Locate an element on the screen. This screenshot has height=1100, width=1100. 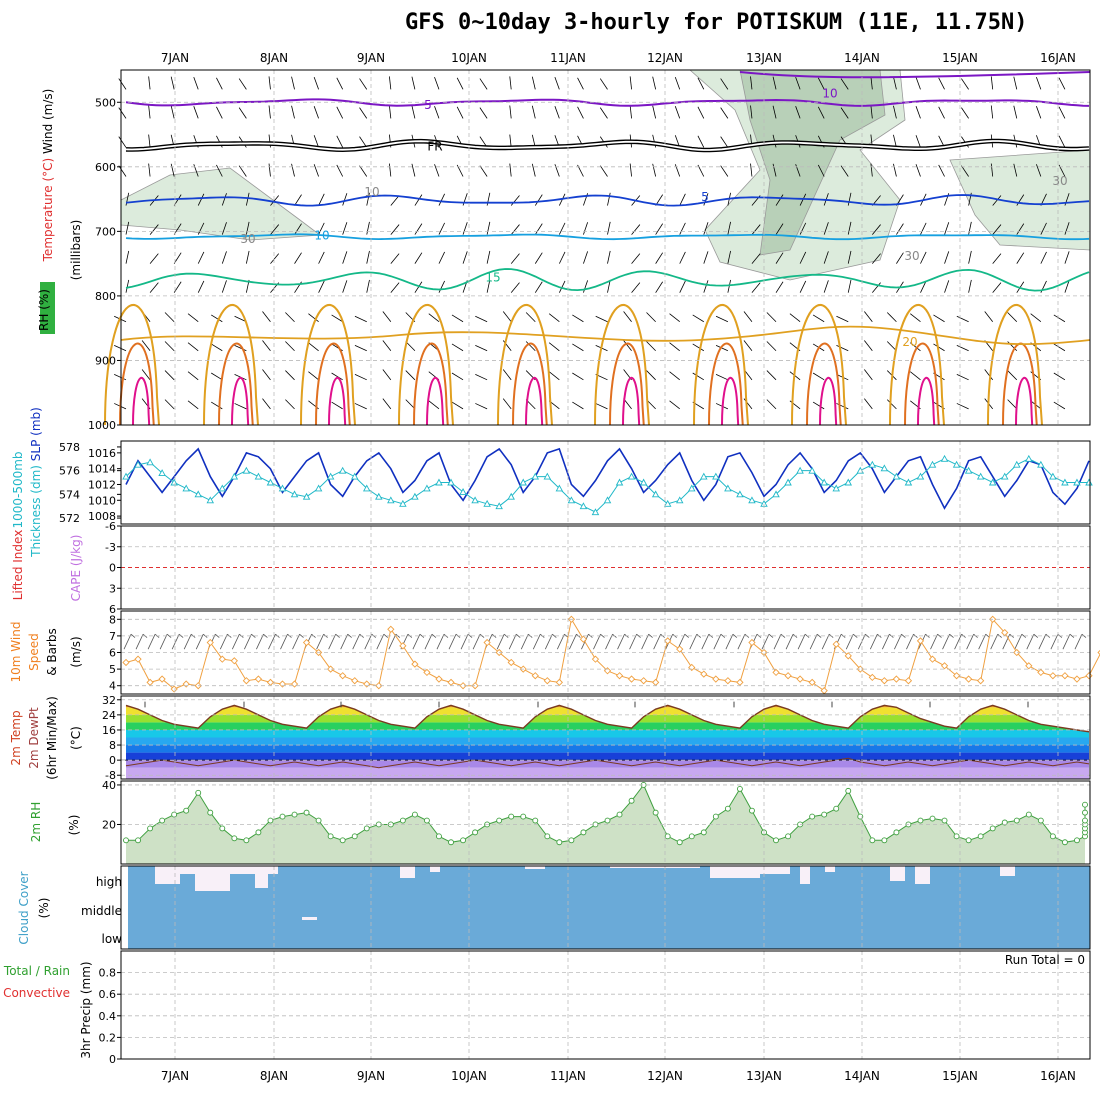
slp-tick: 1010 is located at coordinates (102, 500).